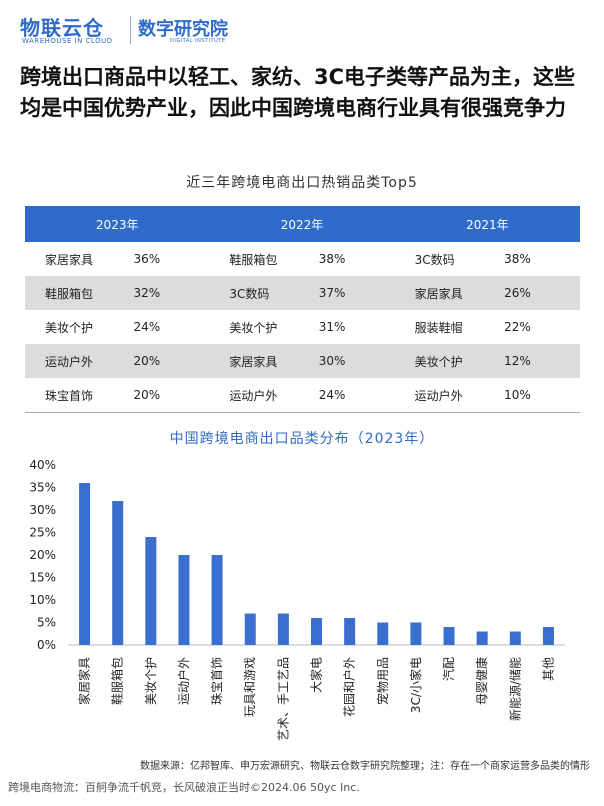  I want to click on x-tick-label: 3C/小家电, so click(415, 685).